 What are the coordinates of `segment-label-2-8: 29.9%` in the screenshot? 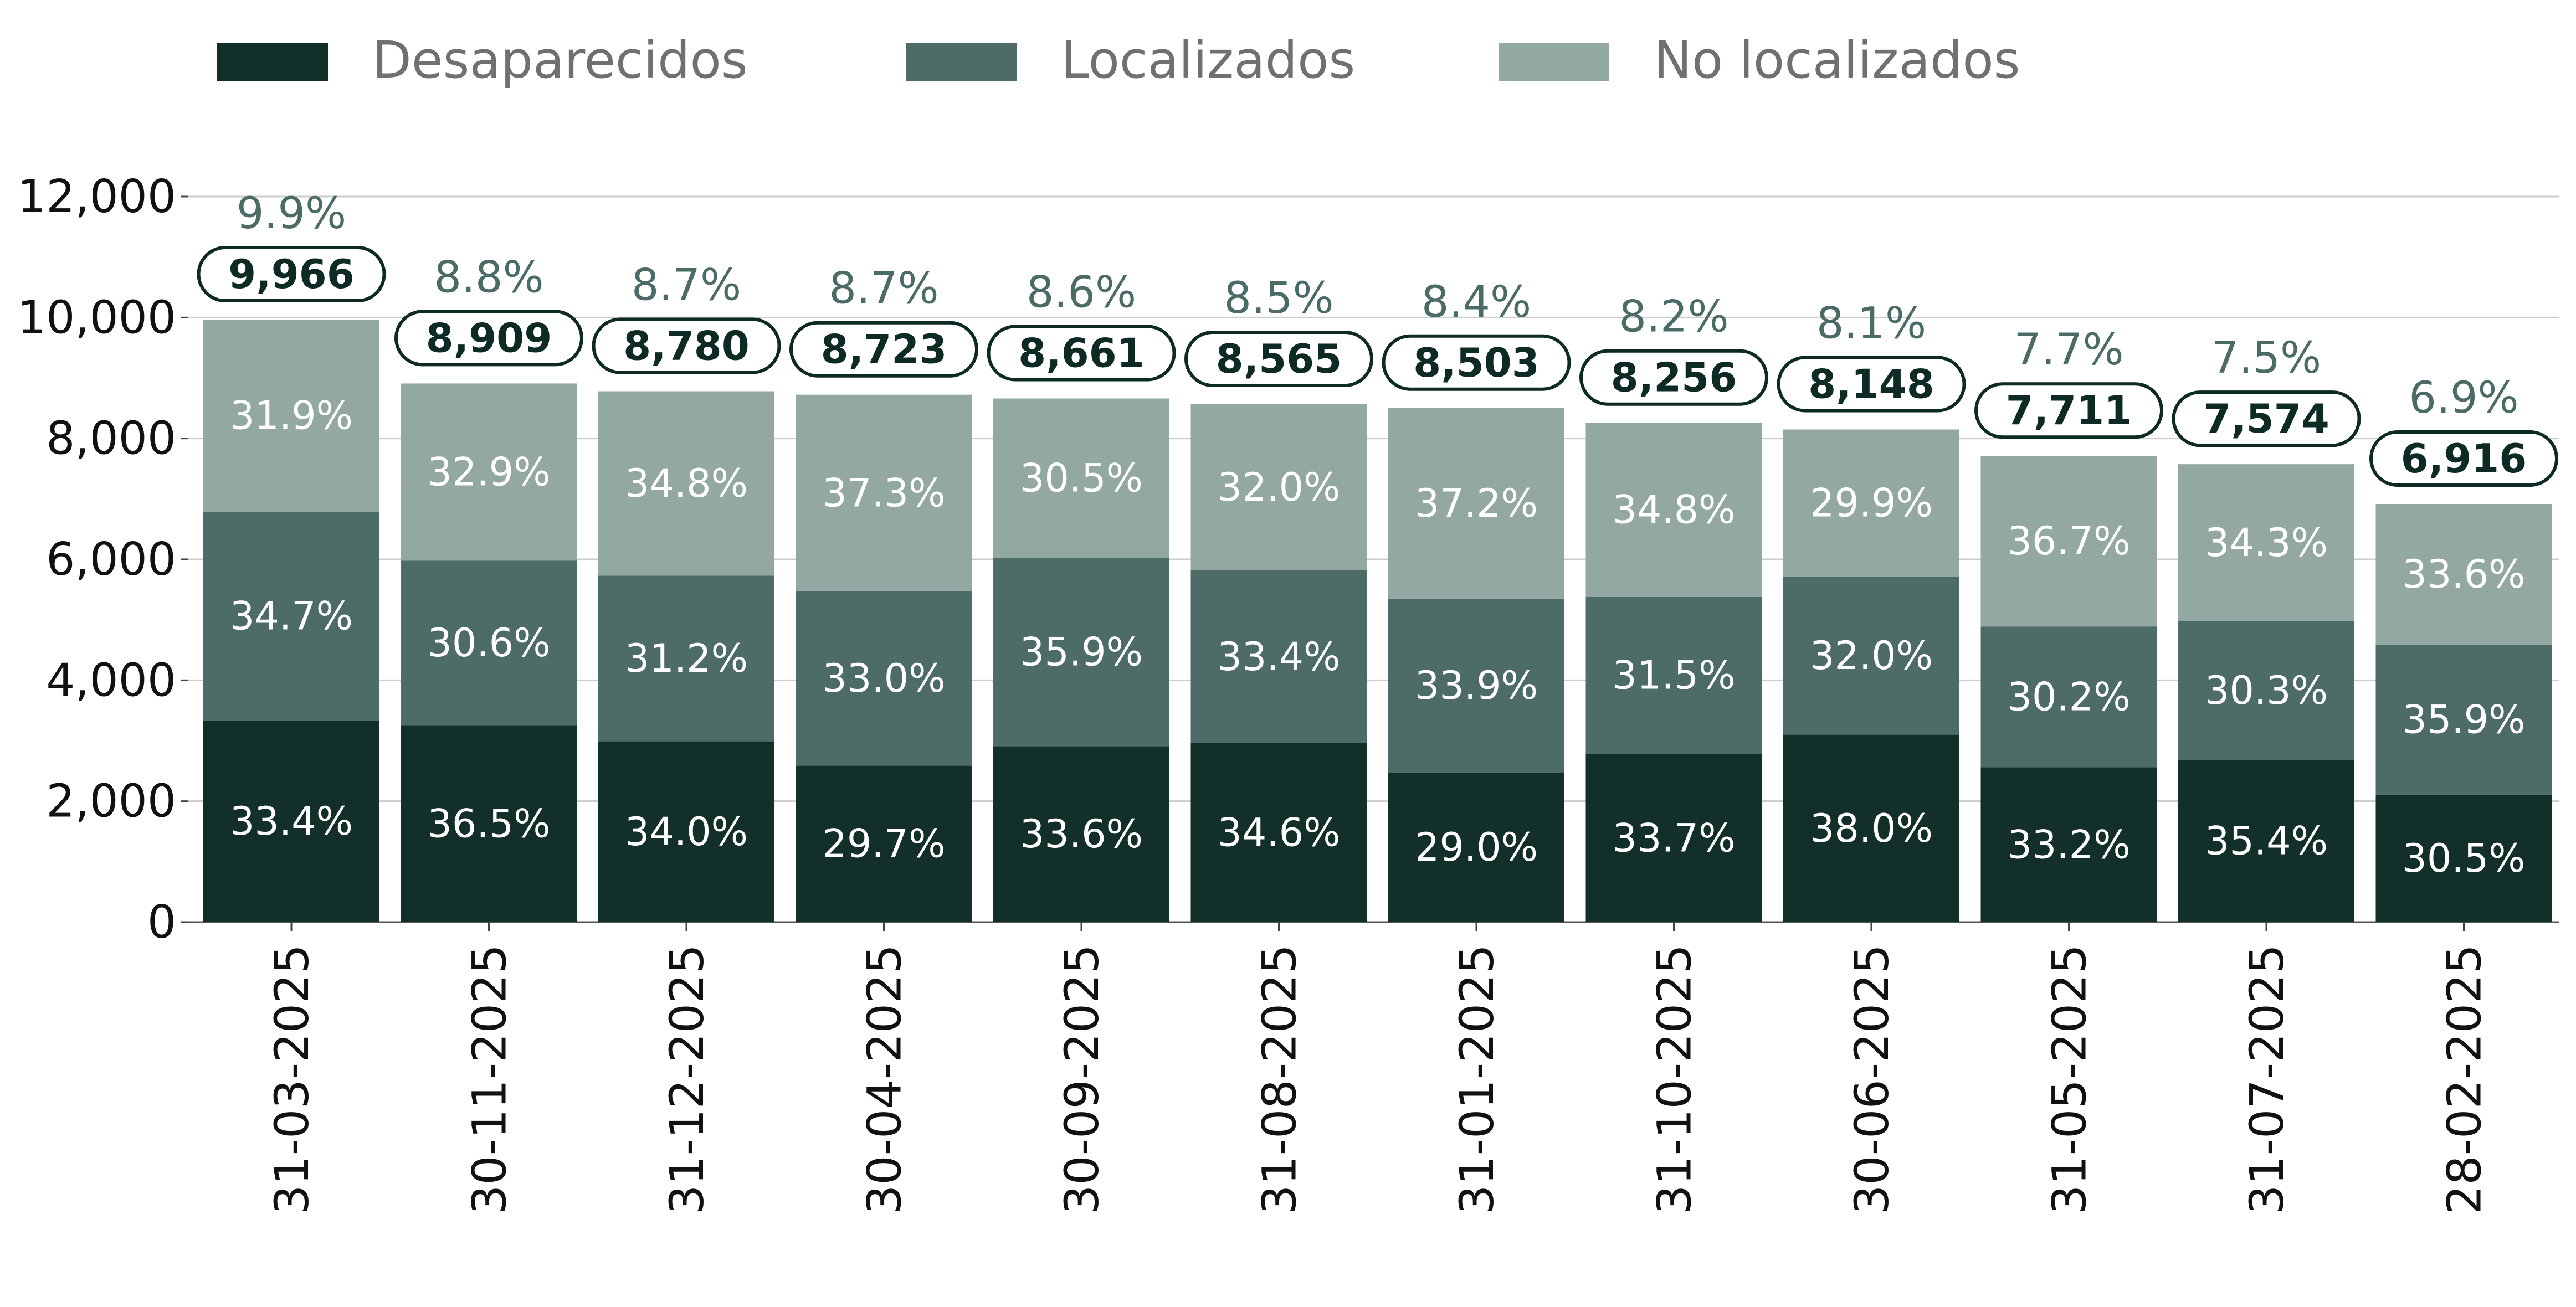 It's located at (1871, 503).